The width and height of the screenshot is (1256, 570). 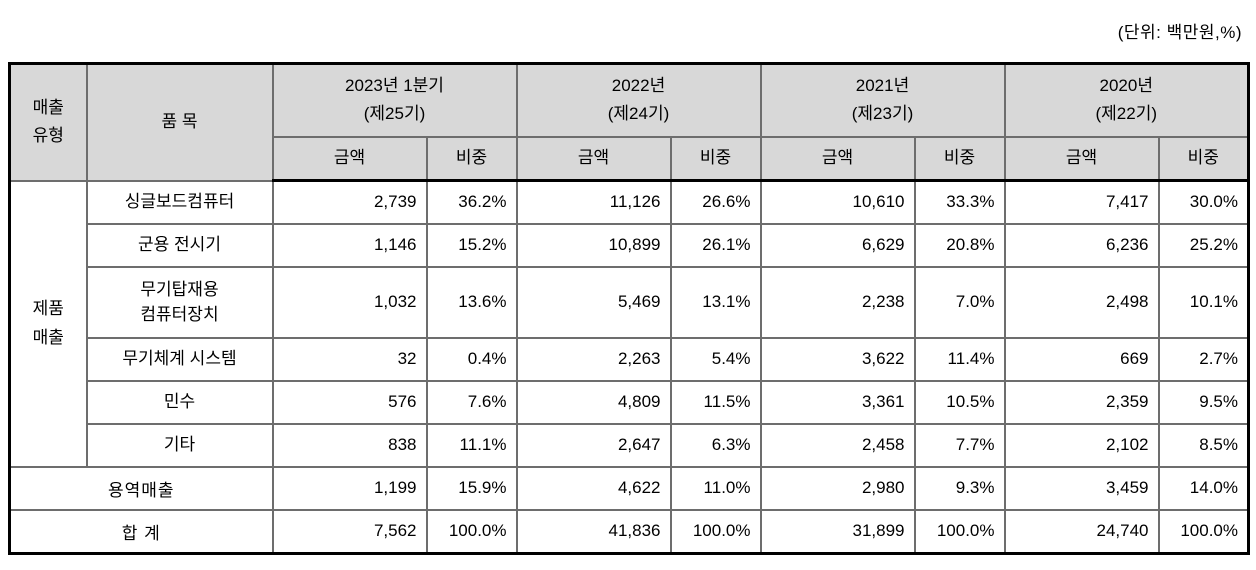 I want to click on amount-cell: 2,498, so click(x=1081, y=302).